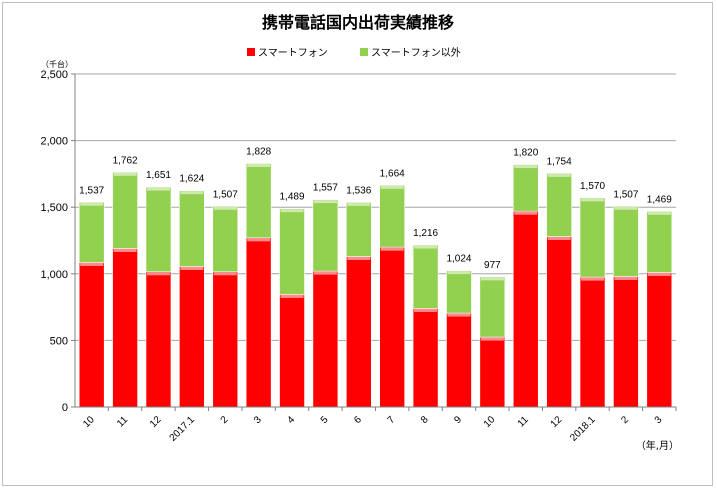  Describe the element at coordinates (54, 75) in the screenshot. I see `y-tick-label: 2,500` at that location.